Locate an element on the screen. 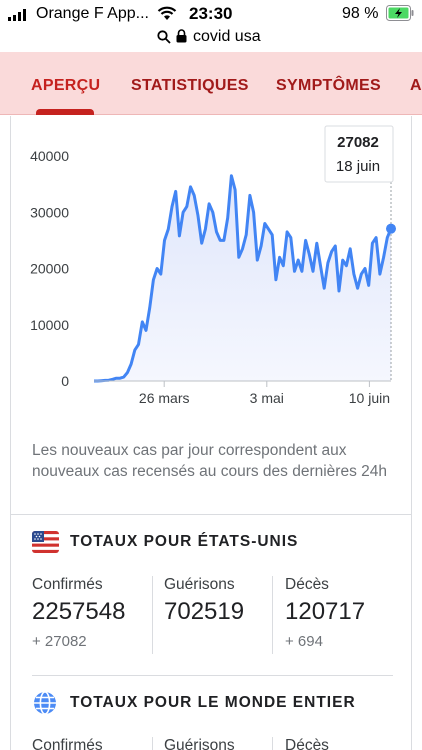  cellular-signal-icon is located at coordinates (17, 15).